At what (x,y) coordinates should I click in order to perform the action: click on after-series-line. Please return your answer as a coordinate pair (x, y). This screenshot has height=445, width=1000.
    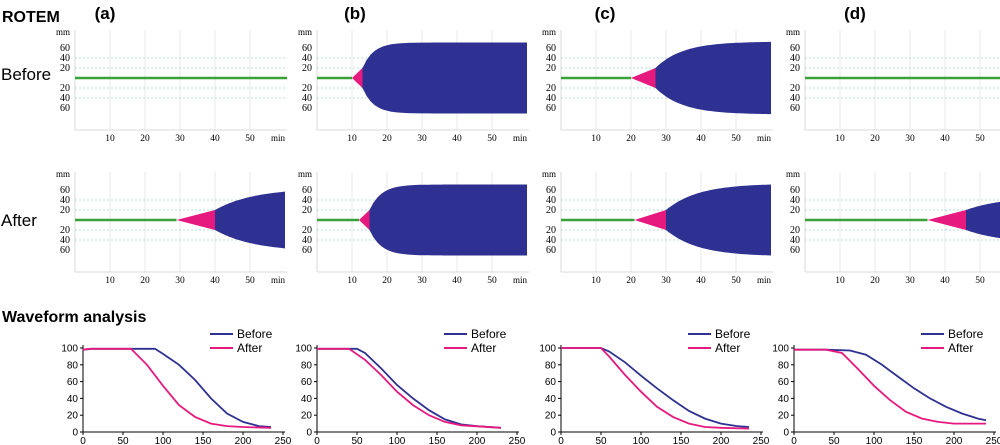
    Looking at the image, I should click on (890, 386).